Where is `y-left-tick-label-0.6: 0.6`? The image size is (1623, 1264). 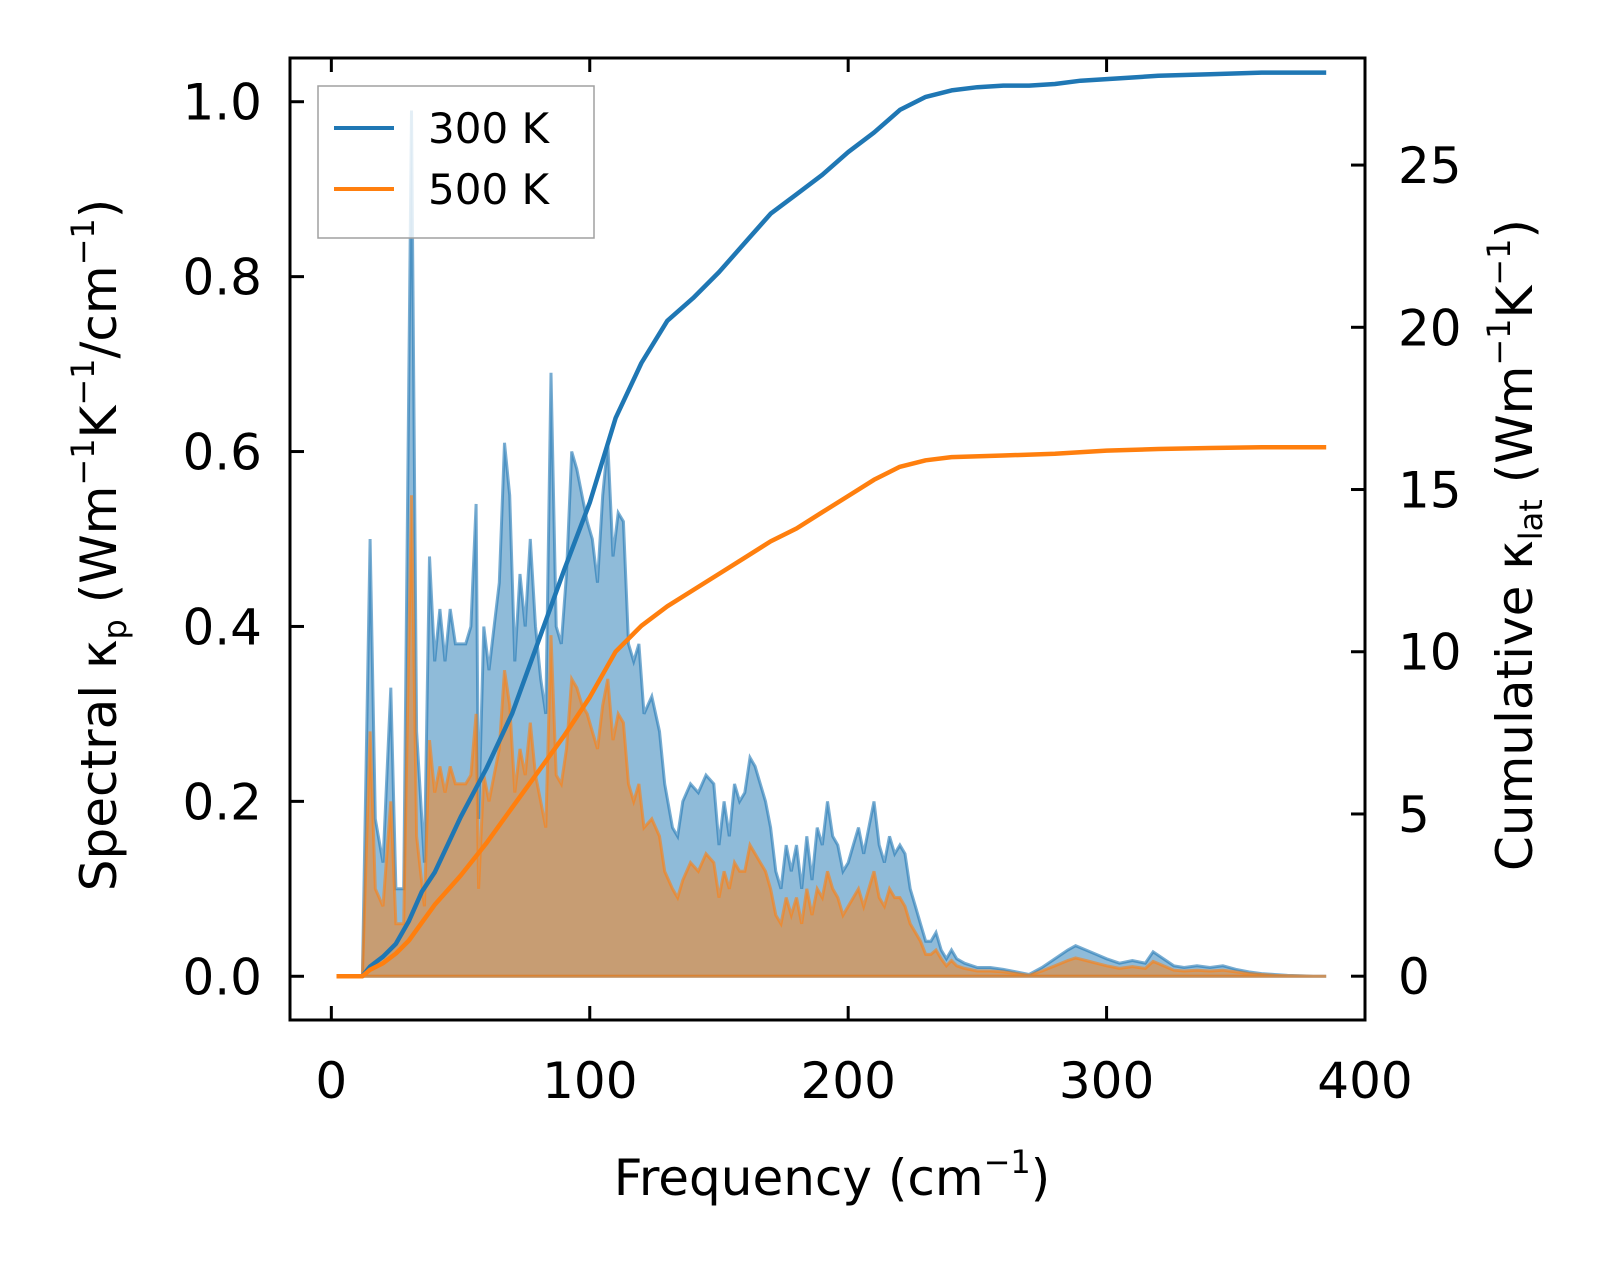
y-left-tick-label-0.6: 0.6 is located at coordinates (222, 453).